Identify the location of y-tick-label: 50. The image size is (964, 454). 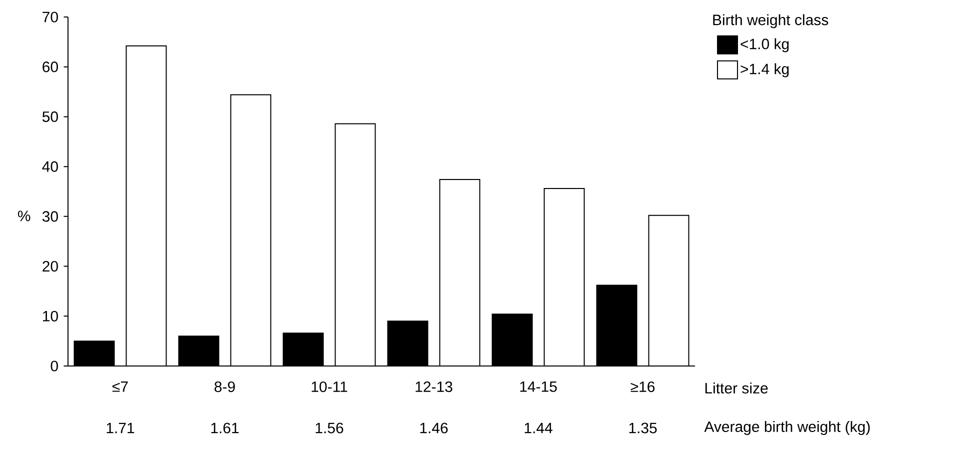
(50, 116).